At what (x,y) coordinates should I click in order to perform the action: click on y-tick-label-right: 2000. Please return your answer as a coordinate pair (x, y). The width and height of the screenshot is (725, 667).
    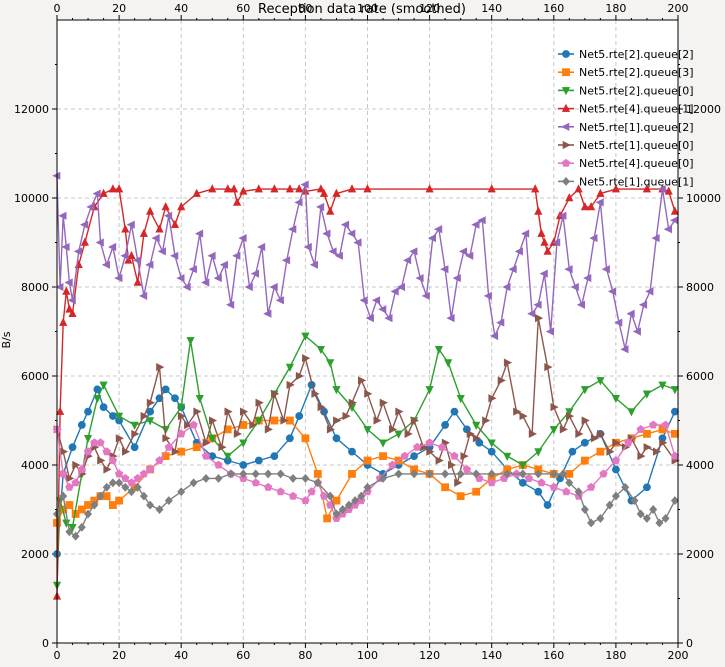
    Looking at the image, I should click on (700, 554).